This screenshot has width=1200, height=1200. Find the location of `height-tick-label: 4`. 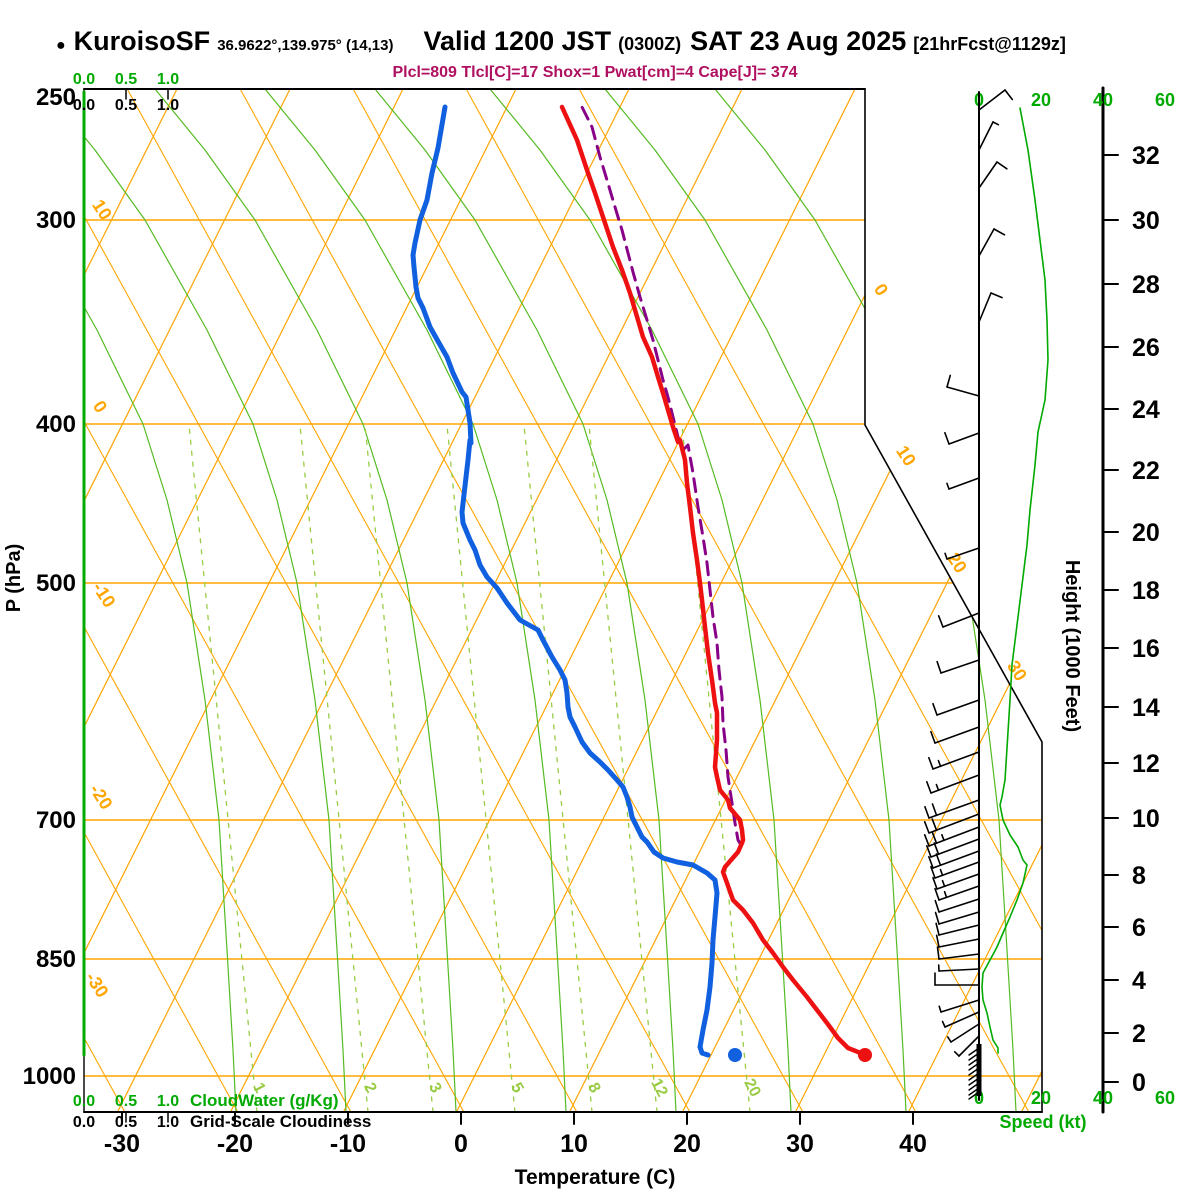

height-tick-label: 4 is located at coordinates (1139, 981).